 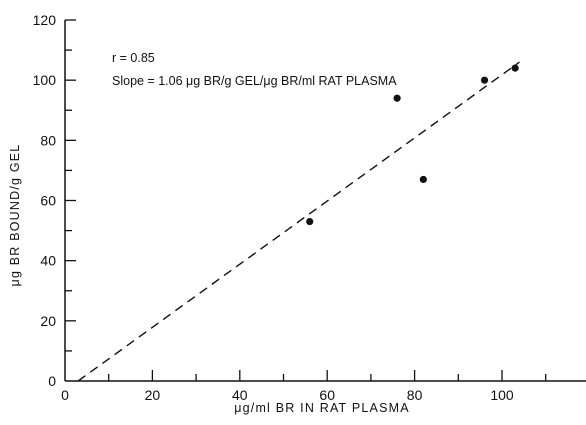 What do you see at coordinates (15, 215) in the screenshot?
I see `y-axis-title: μg BR BOUND/g GEL` at bounding box center [15, 215].